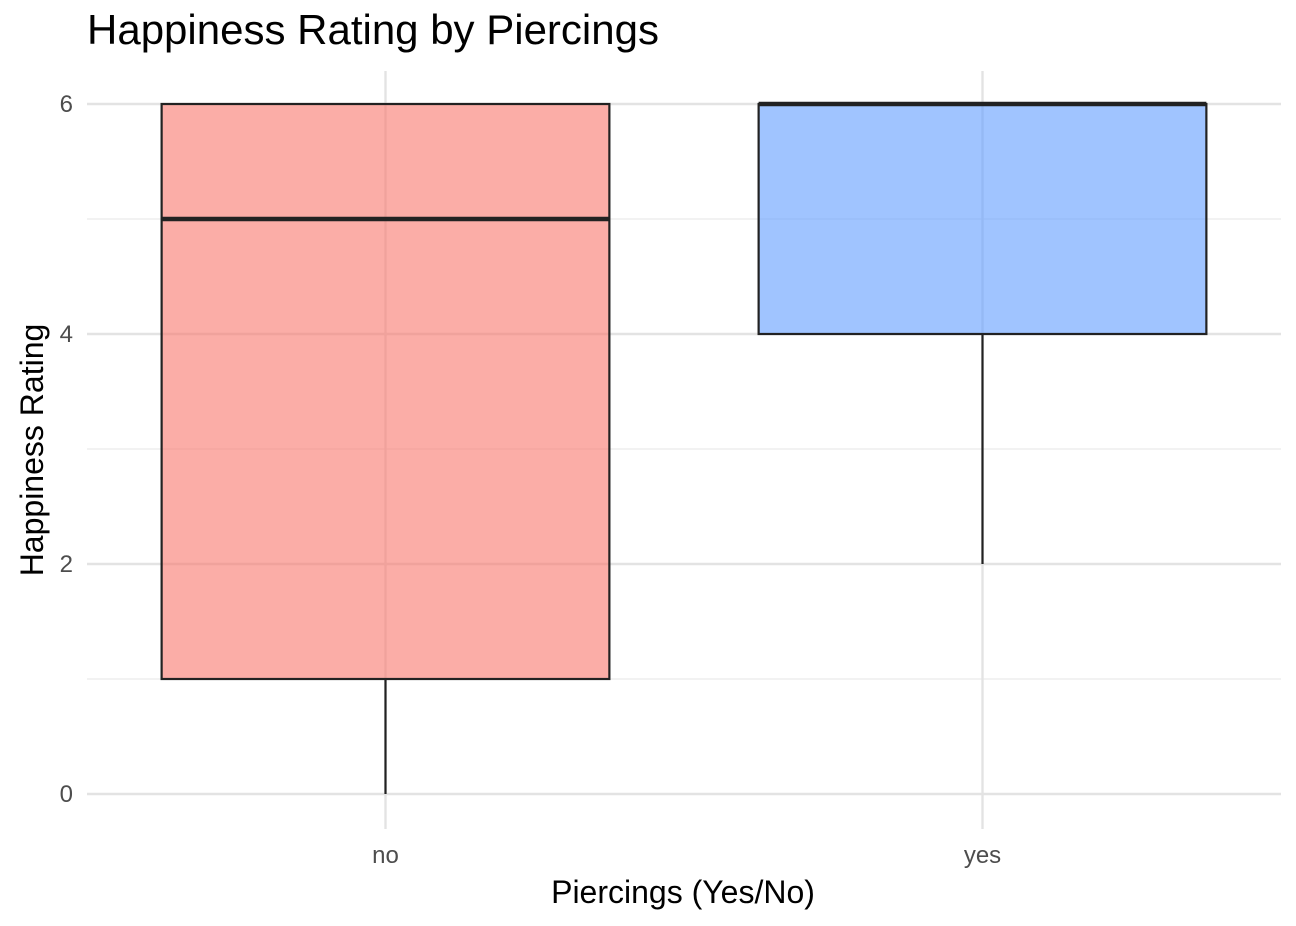  I want to click on y-axis-title: Happiness Rating, so click(32, 450).